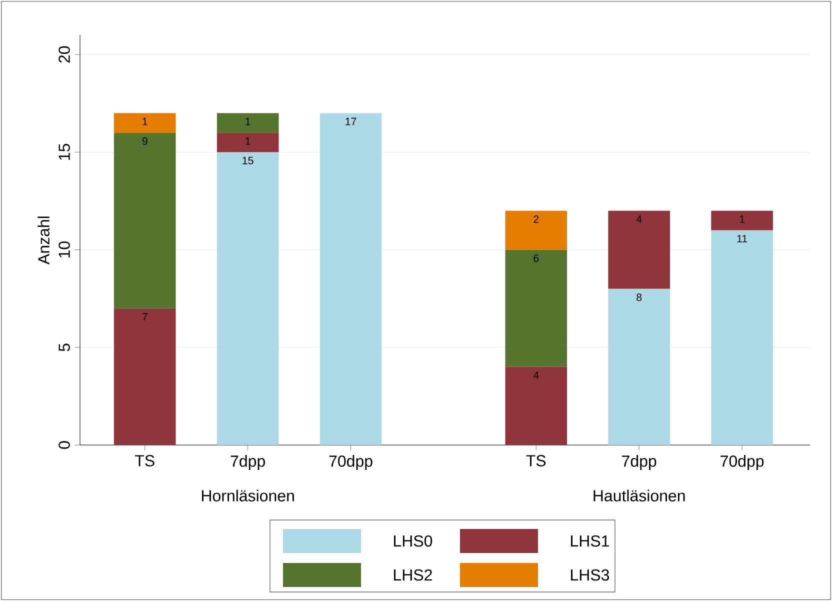 This screenshot has width=832, height=601. I want to click on data-label: 9, so click(145, 141).